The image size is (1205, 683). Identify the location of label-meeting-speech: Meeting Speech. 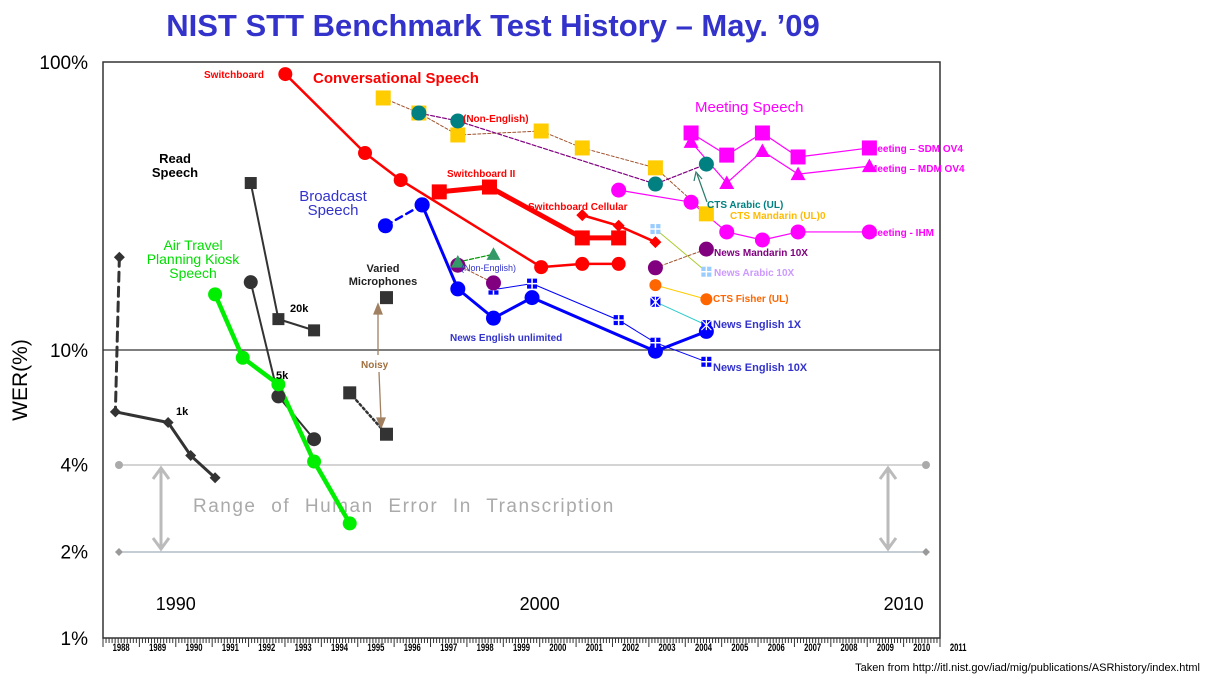
(749, 107).